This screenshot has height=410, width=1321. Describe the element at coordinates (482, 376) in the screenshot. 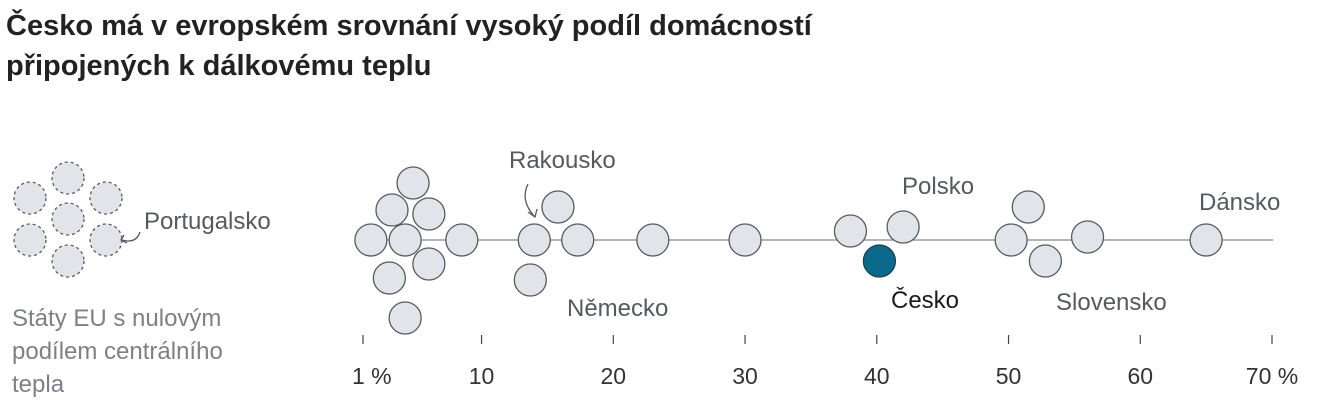

I see `x-tick-label: 10` at that location.